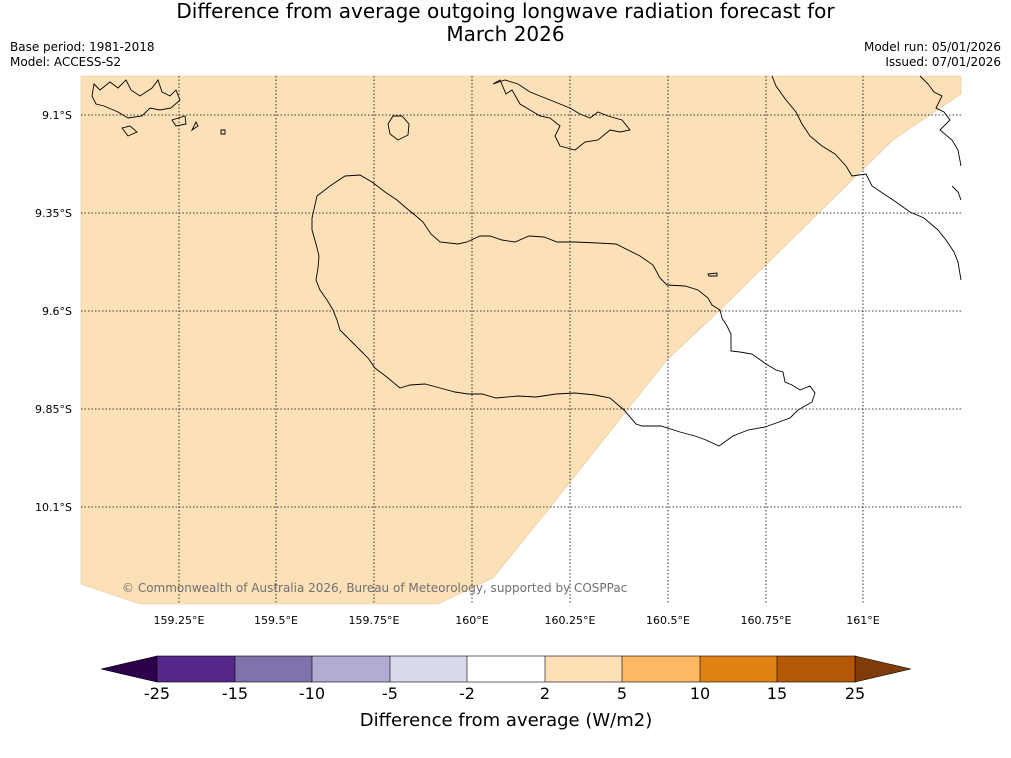  What do you see at coordinates (712, 274) in the screenshot?
I see `coastline-islet` at bounding box center [712, 274].